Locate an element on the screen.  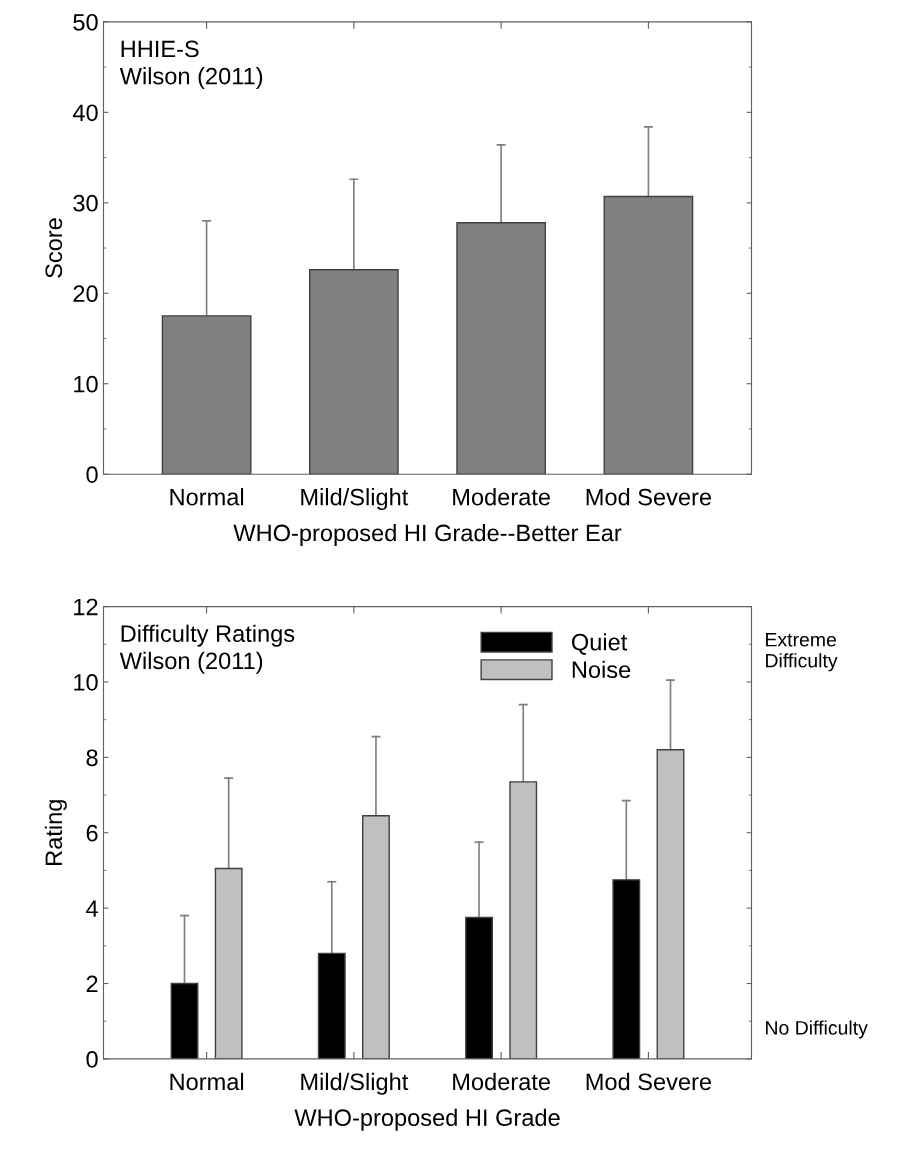
y-tick-label: 30 is located at coordinates (85, 203).